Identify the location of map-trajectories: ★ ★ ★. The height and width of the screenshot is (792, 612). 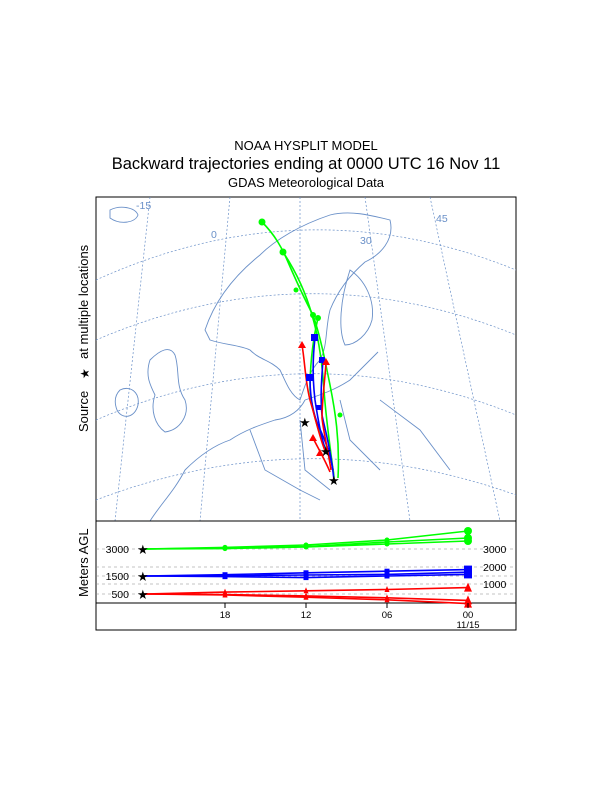
(300, 353).